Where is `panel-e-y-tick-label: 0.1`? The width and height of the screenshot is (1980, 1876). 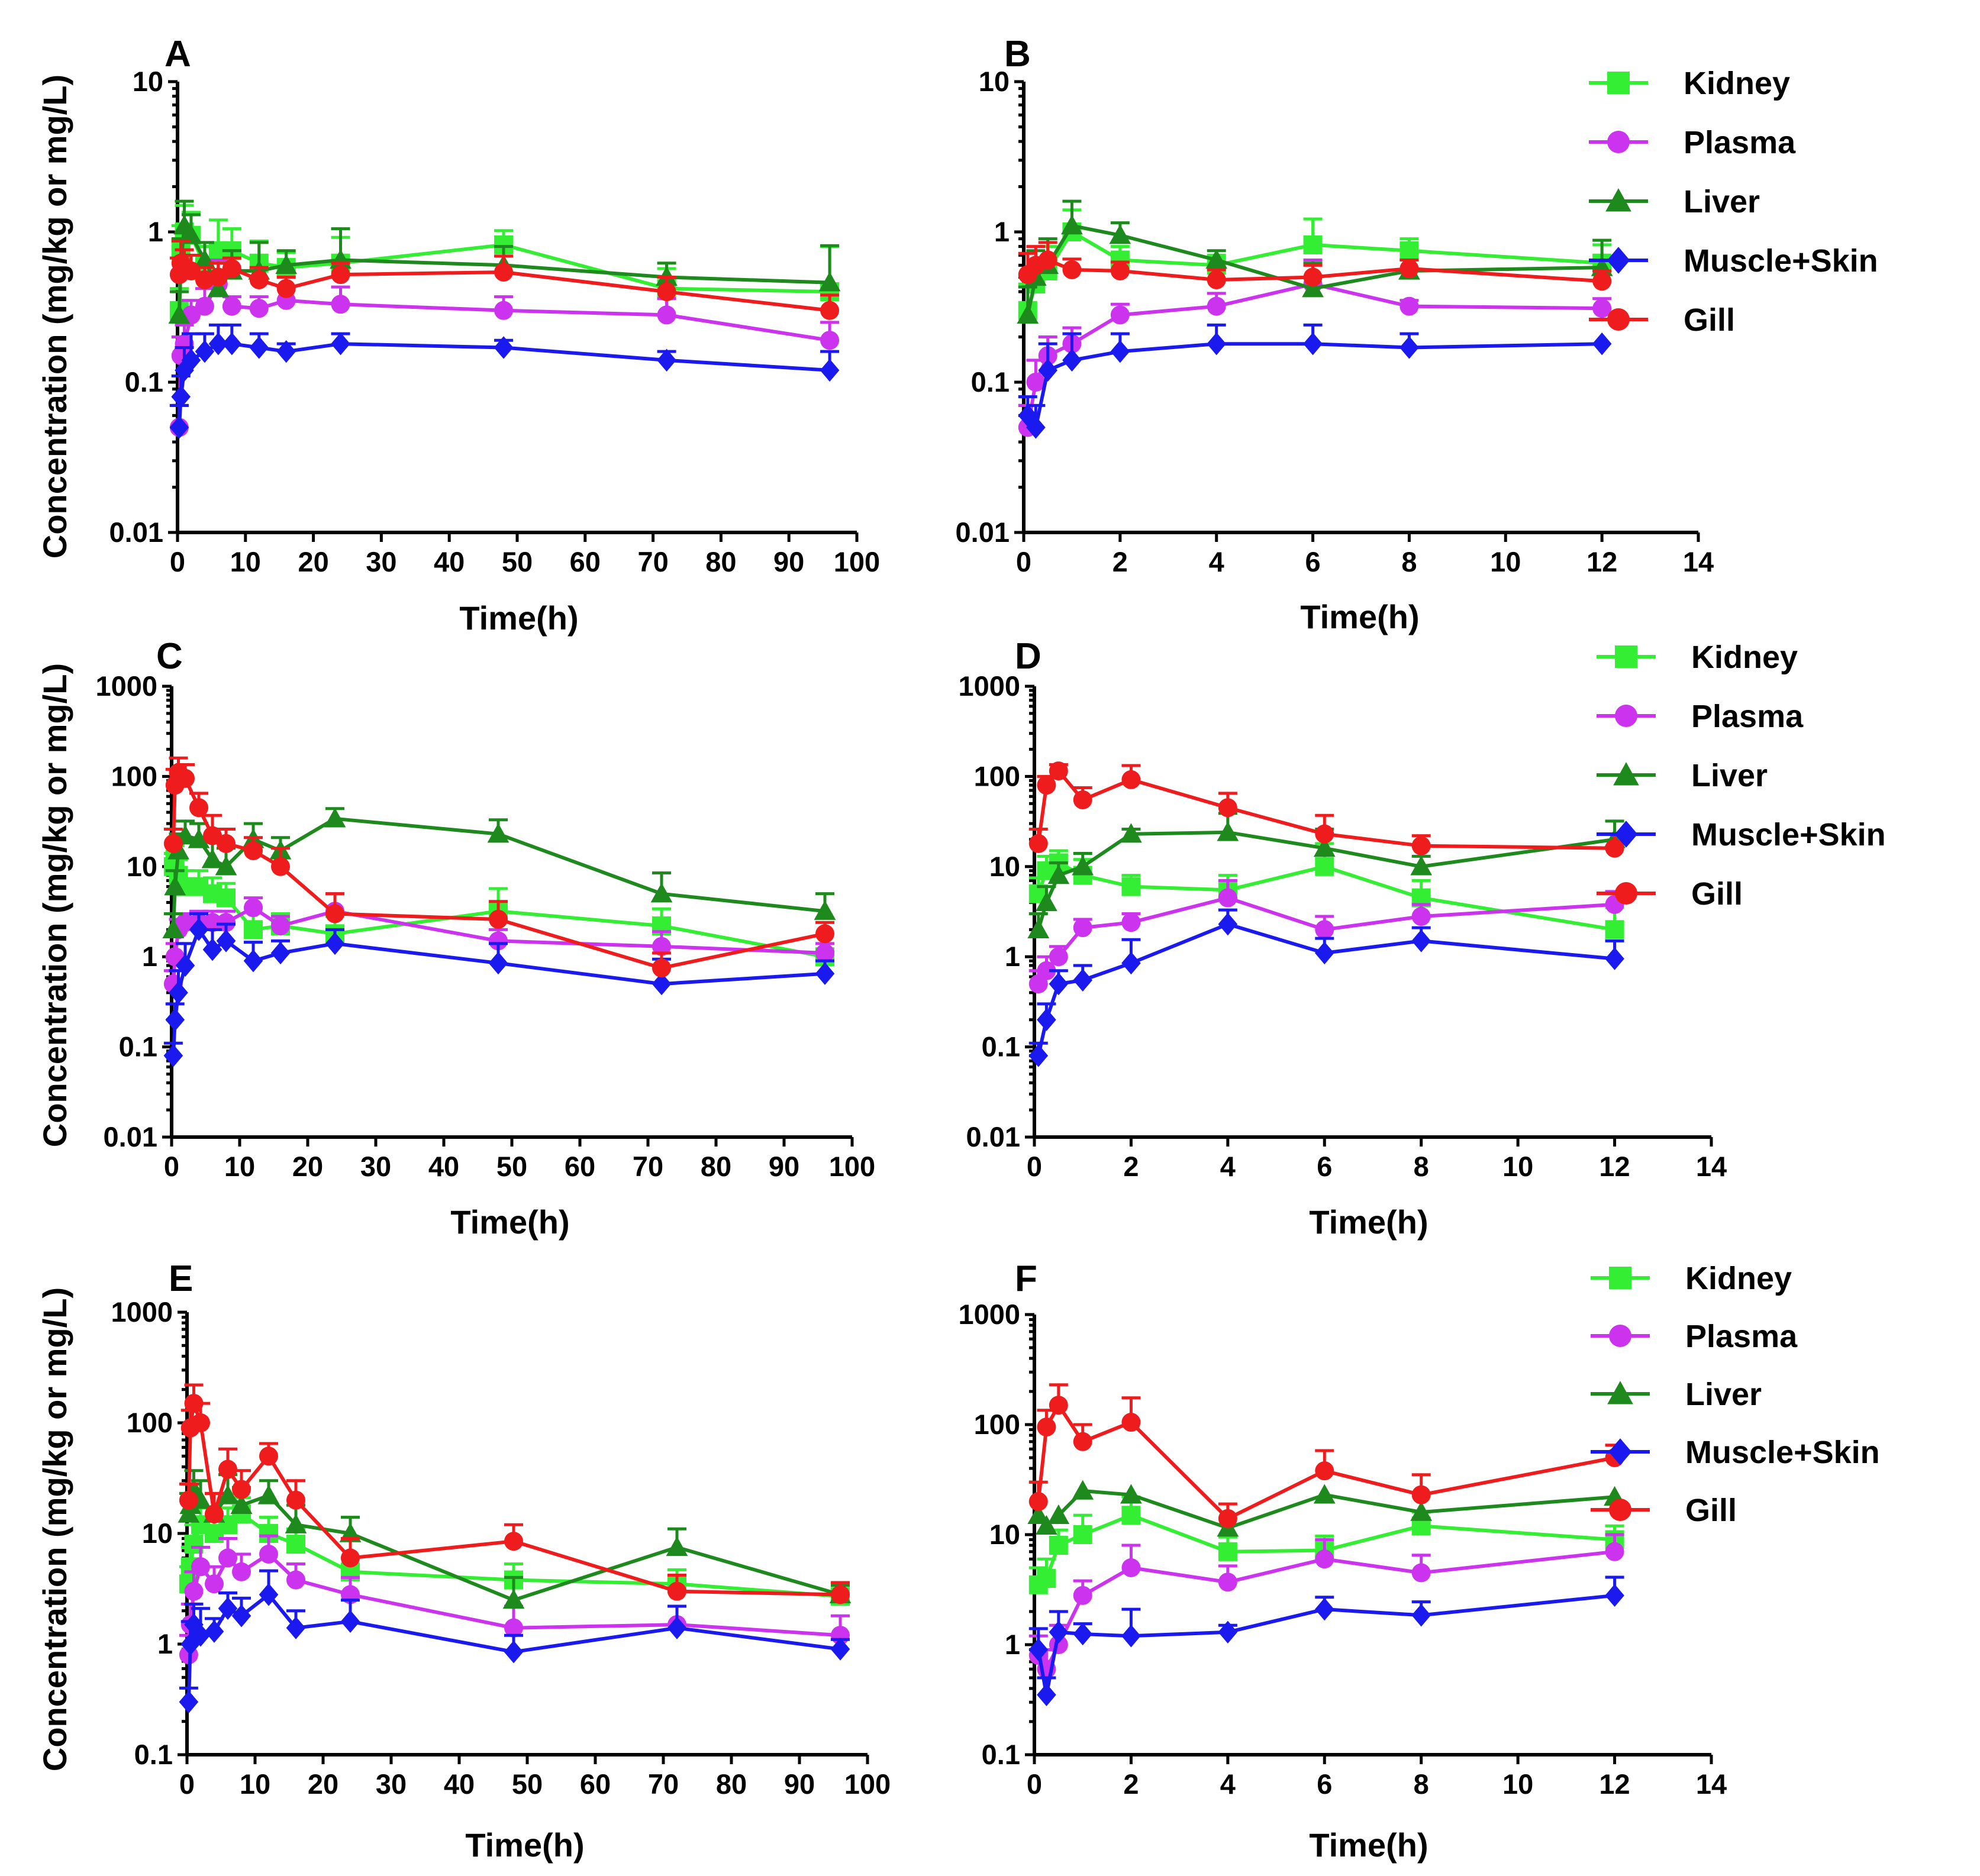
panel-e-y-tick-label: 0.1 is located at coordinates (153, 1754).